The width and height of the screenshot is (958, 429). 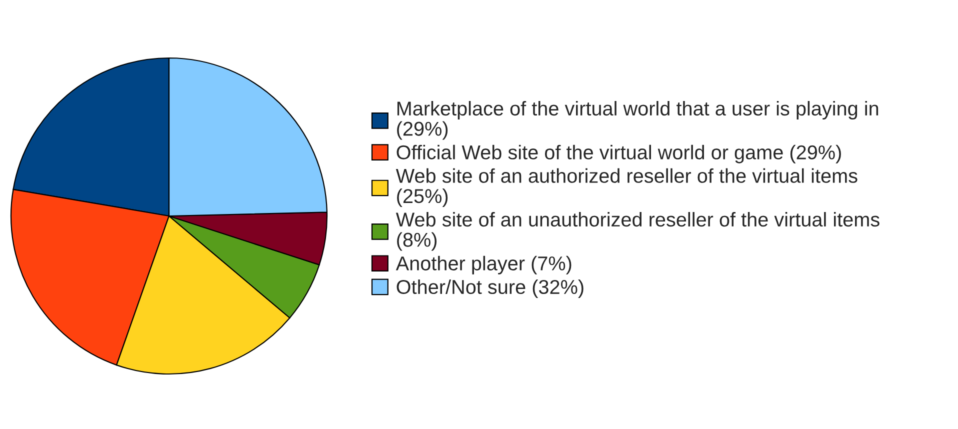 What do you see at coordinates (638, 231) in the screenshot?
I see `legend-label: Web site of an unauthorized reseller of the virtual items (8%)` at bounding box center [638, 231].